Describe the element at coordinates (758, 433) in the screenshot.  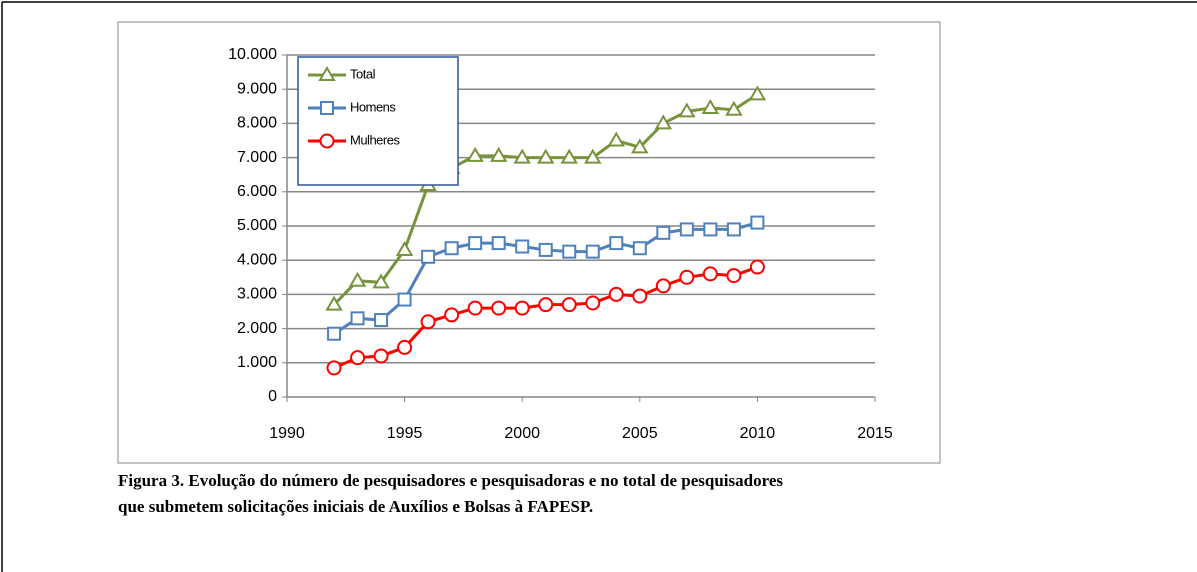
I see `x-tick-label: 2010` at that location.